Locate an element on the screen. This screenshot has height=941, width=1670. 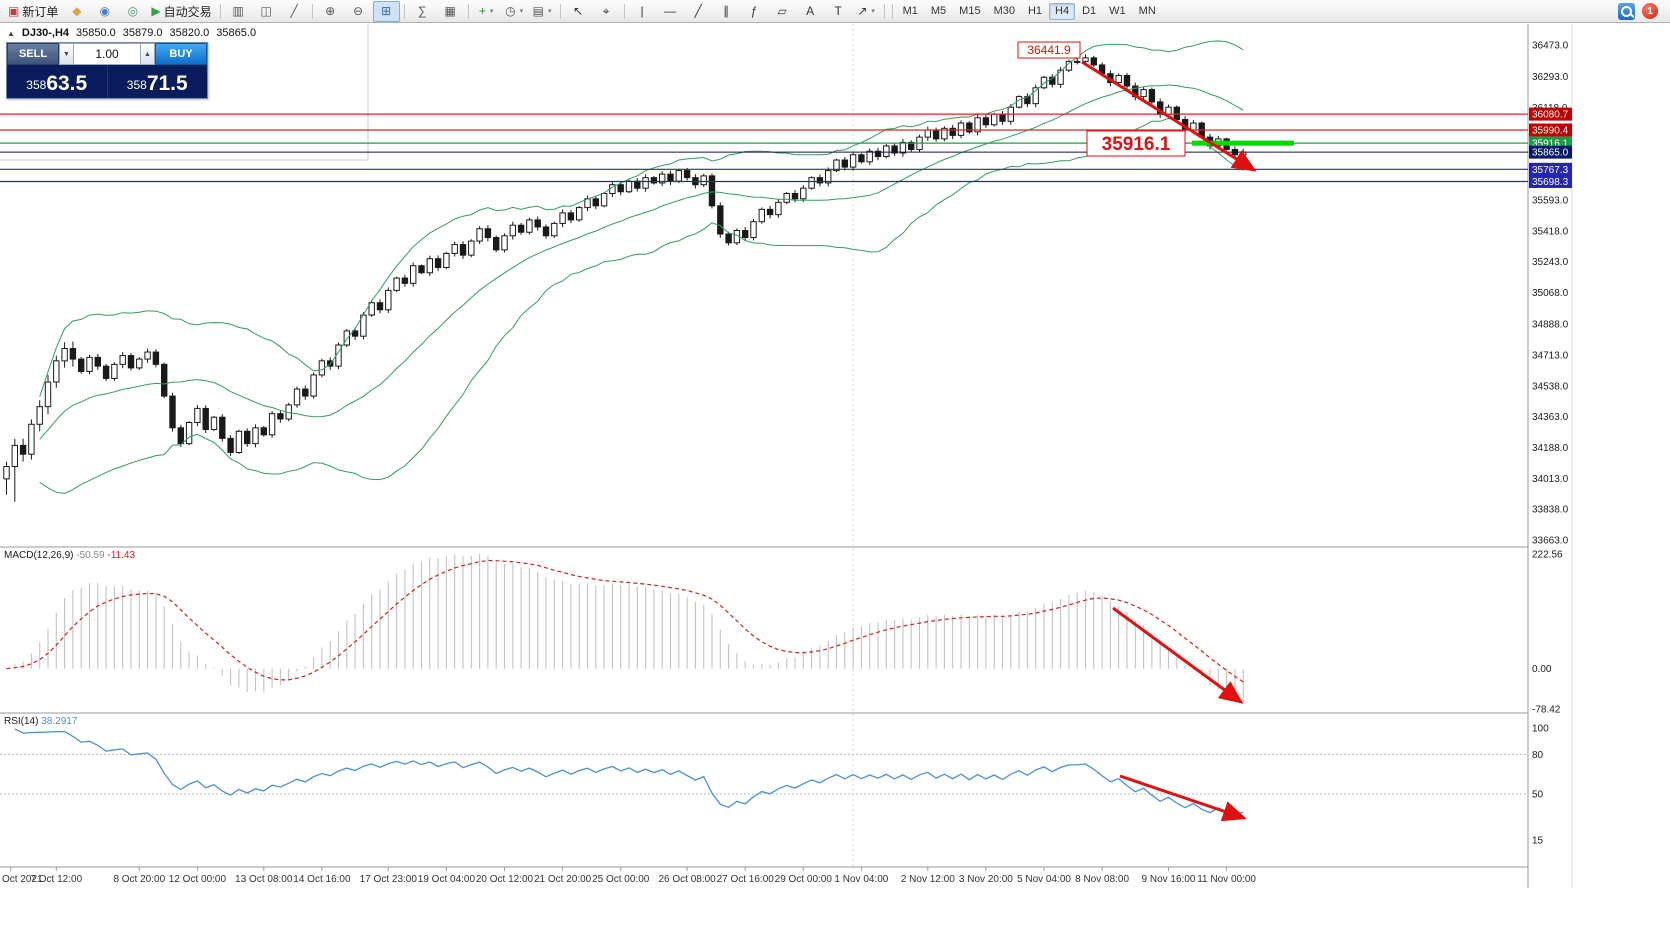
arrows-dropdown: ↗ ▾ is located at coordinates (866, 11).